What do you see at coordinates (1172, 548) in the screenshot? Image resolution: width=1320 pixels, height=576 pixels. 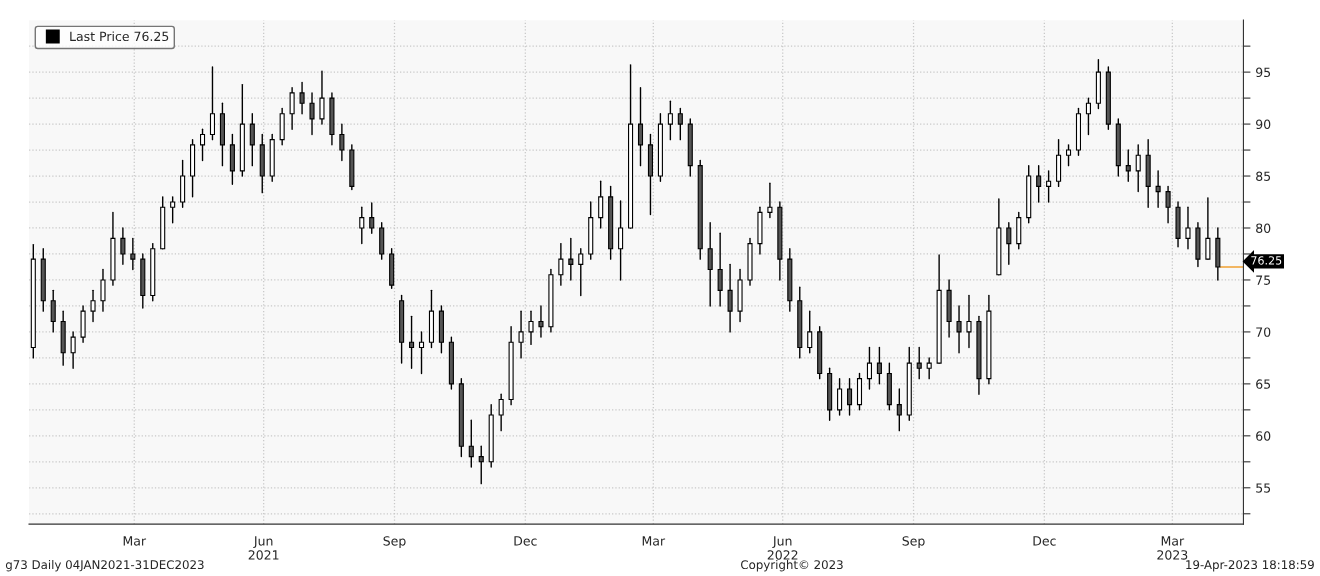 I see `x-tick-label: Mar 2023` at bounding box center [1172, 548].